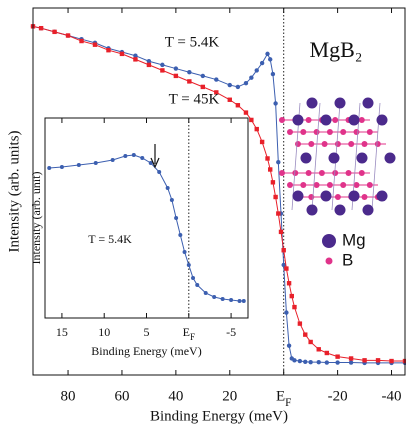 This screenshot has height=429, width=406. Describe the element at coordinates (329, 261) in the screenshot. I see `legend-marker` at that location.